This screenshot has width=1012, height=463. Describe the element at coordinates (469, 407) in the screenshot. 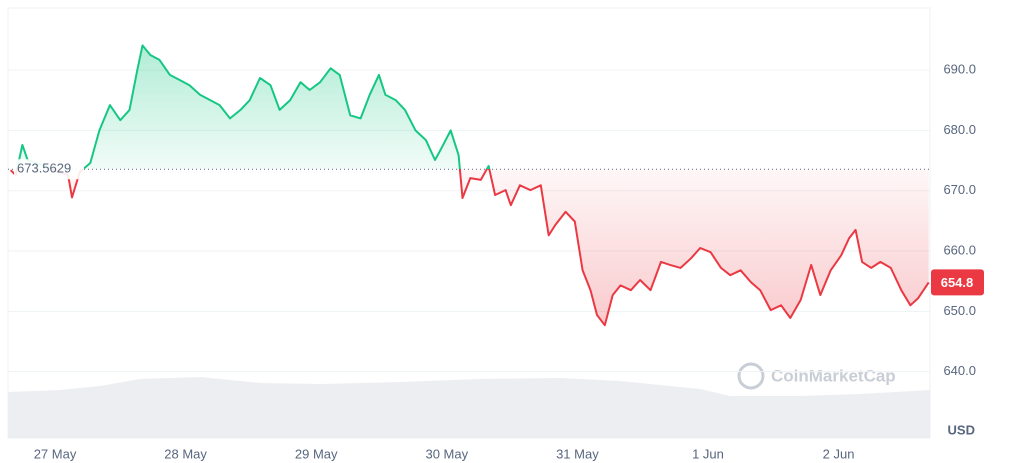

I see `volume-area` at that location.